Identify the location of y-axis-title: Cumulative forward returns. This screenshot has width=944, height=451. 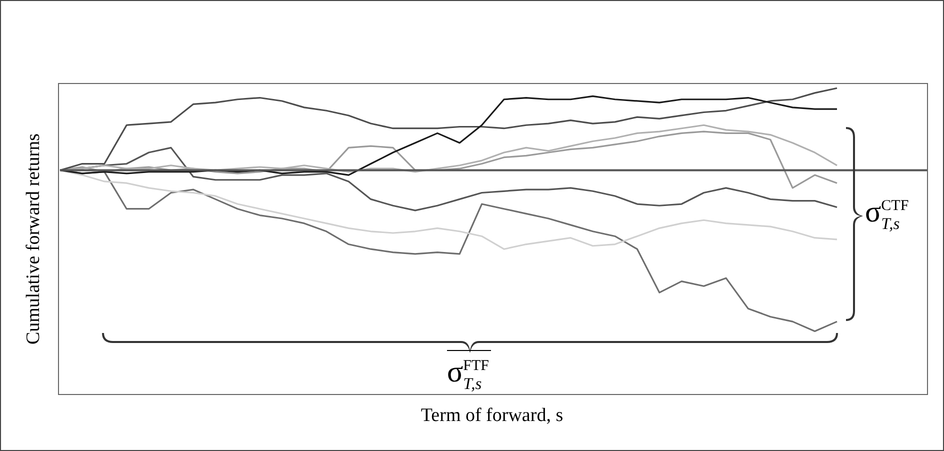
(33, 239).